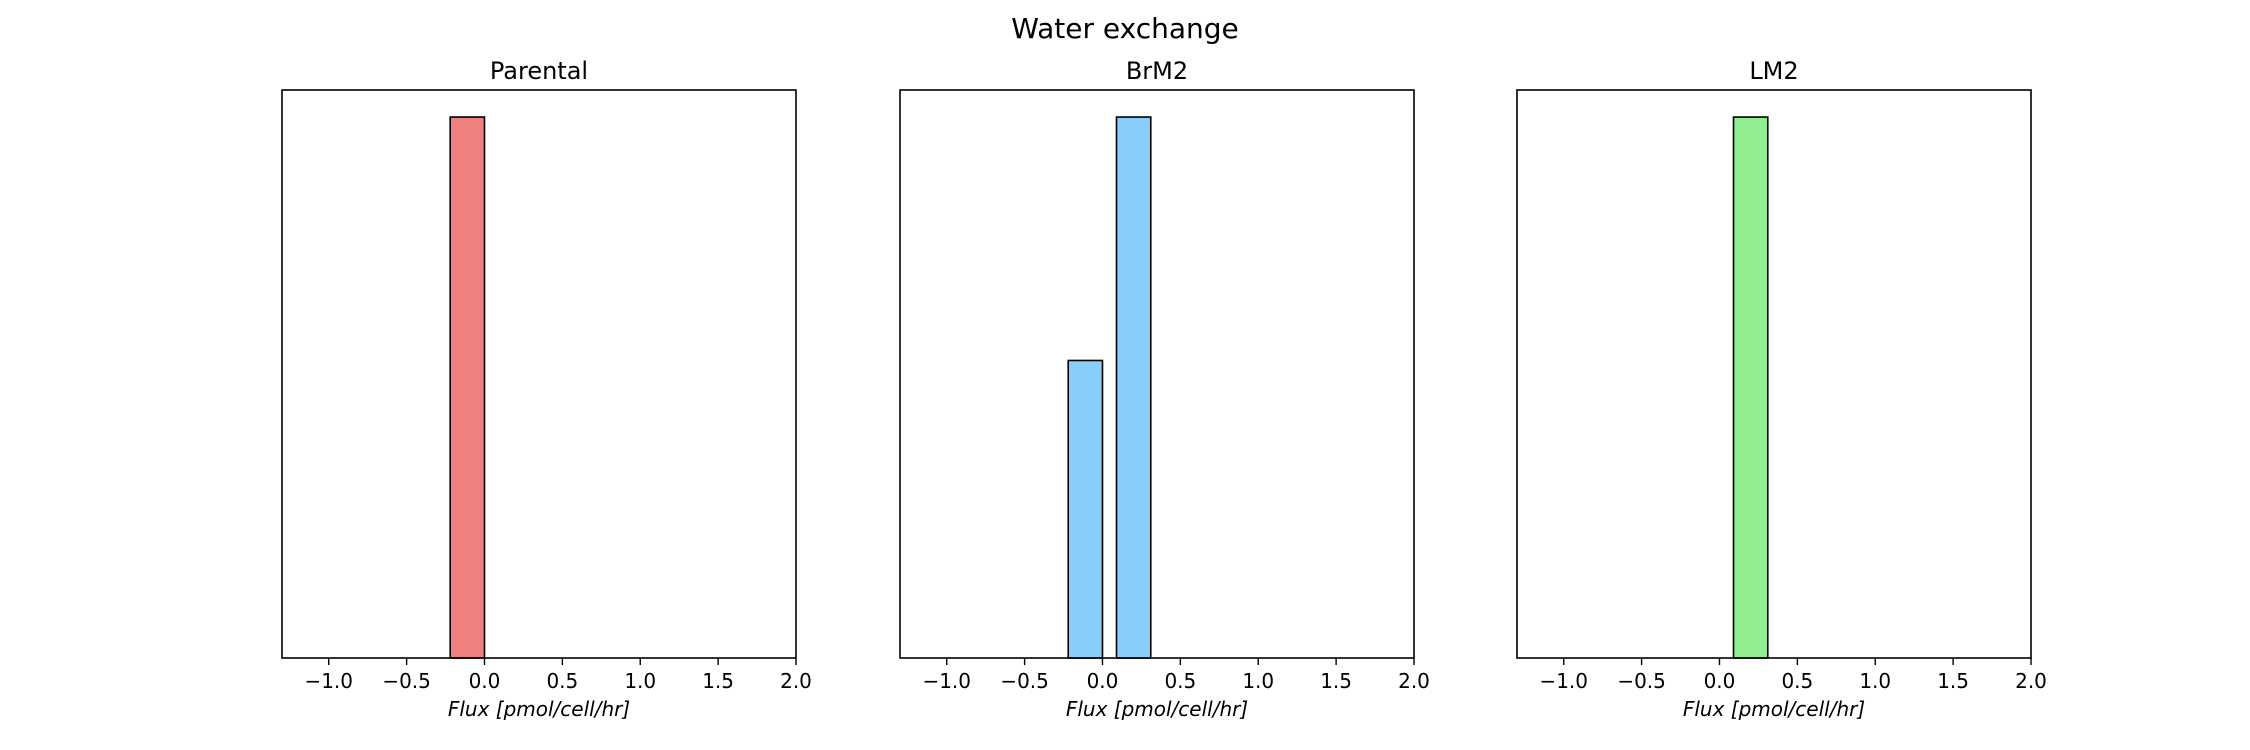  Describe the element at coordinates (539, 71) in the screenshot. I see `panel-title: Parental` at that location.